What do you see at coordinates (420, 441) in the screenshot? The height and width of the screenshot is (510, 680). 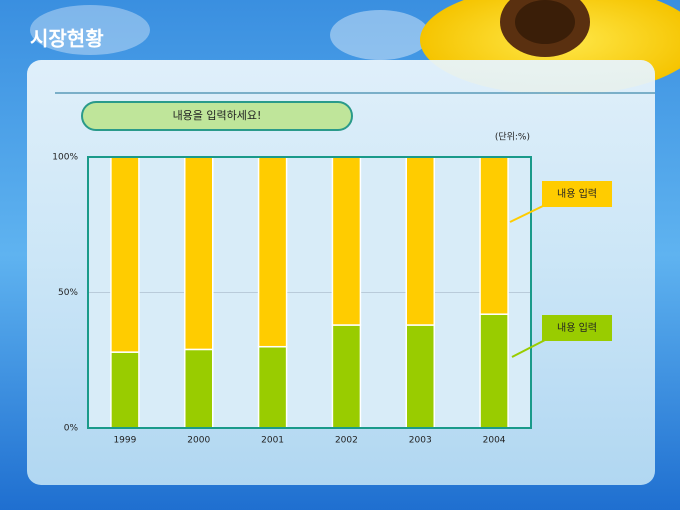 I see `x-tick-label: 2003` at bounding box center [420, 441].